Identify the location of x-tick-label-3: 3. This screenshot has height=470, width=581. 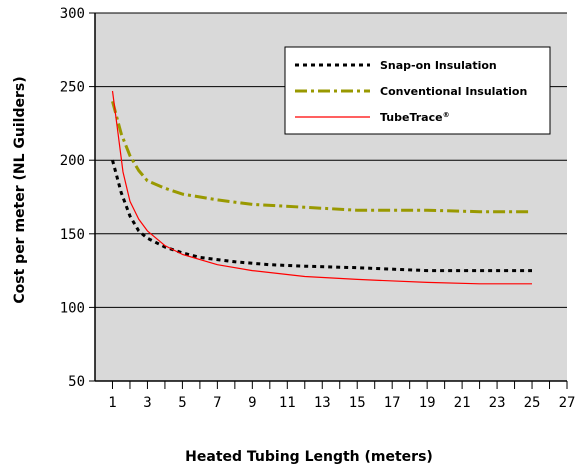
(147, 403).